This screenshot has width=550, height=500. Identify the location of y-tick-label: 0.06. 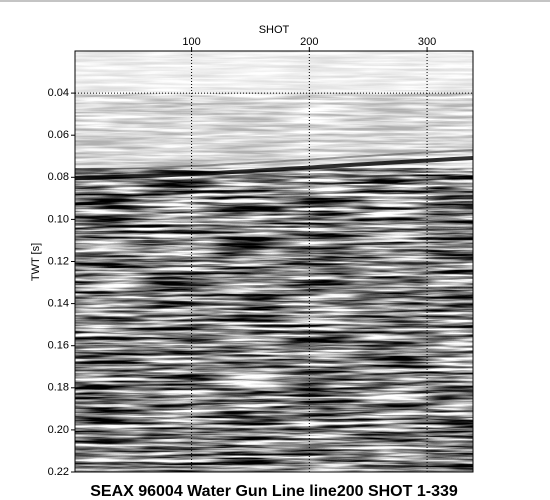
(58, 135).